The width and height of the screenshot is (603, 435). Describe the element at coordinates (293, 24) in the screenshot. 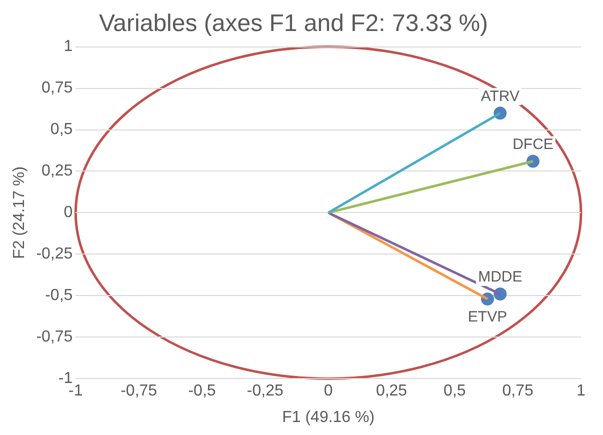

I see `chart-title: Variables (axes F1 and F2: 73.33 %)` at that location.